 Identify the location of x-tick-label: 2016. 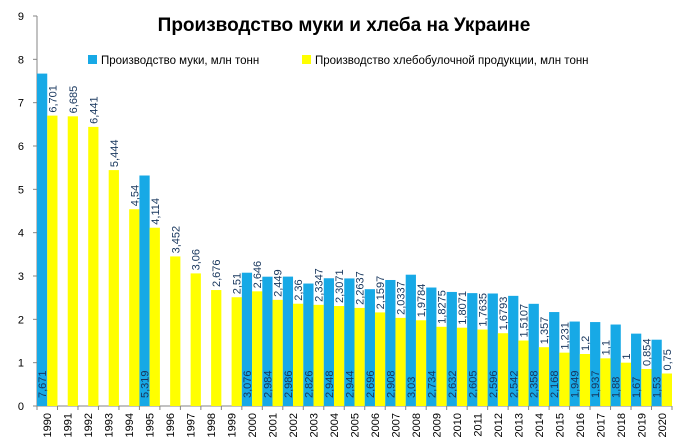
(581, 425).